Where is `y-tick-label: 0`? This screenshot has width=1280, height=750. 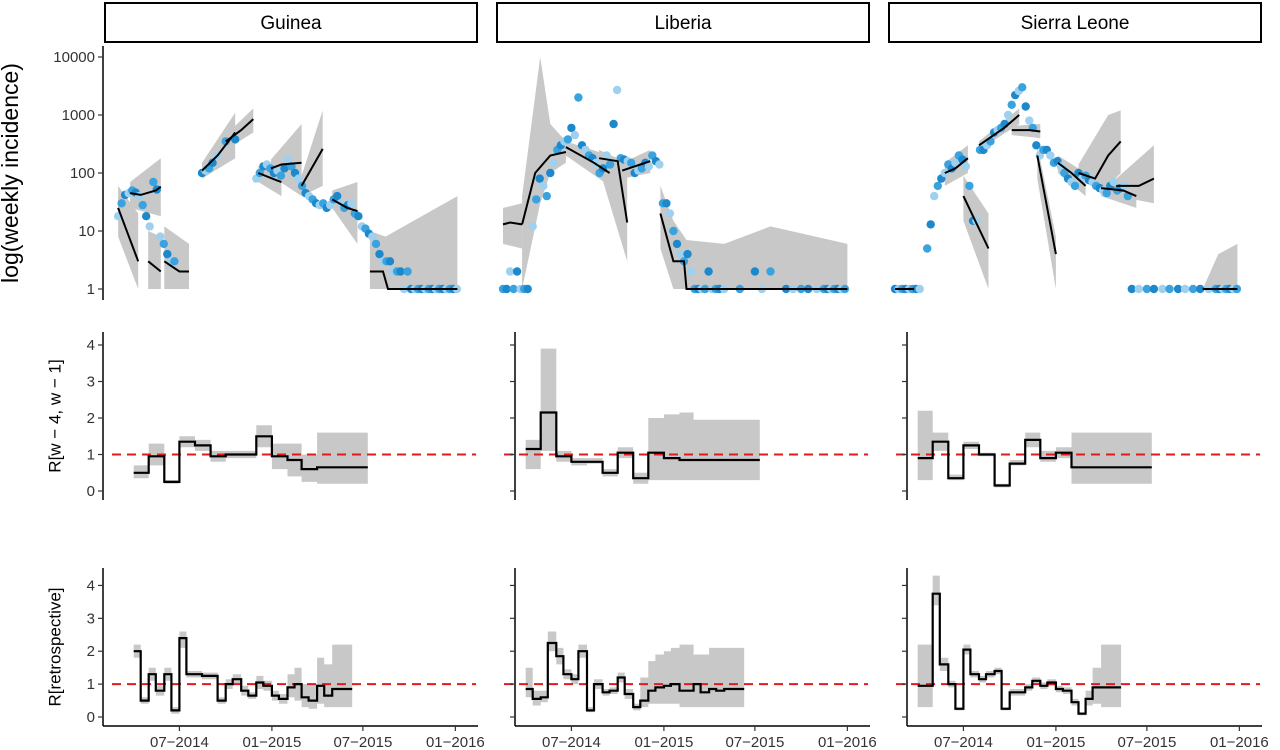
y-tick-label: 0 is located at coordinates (91, 717).